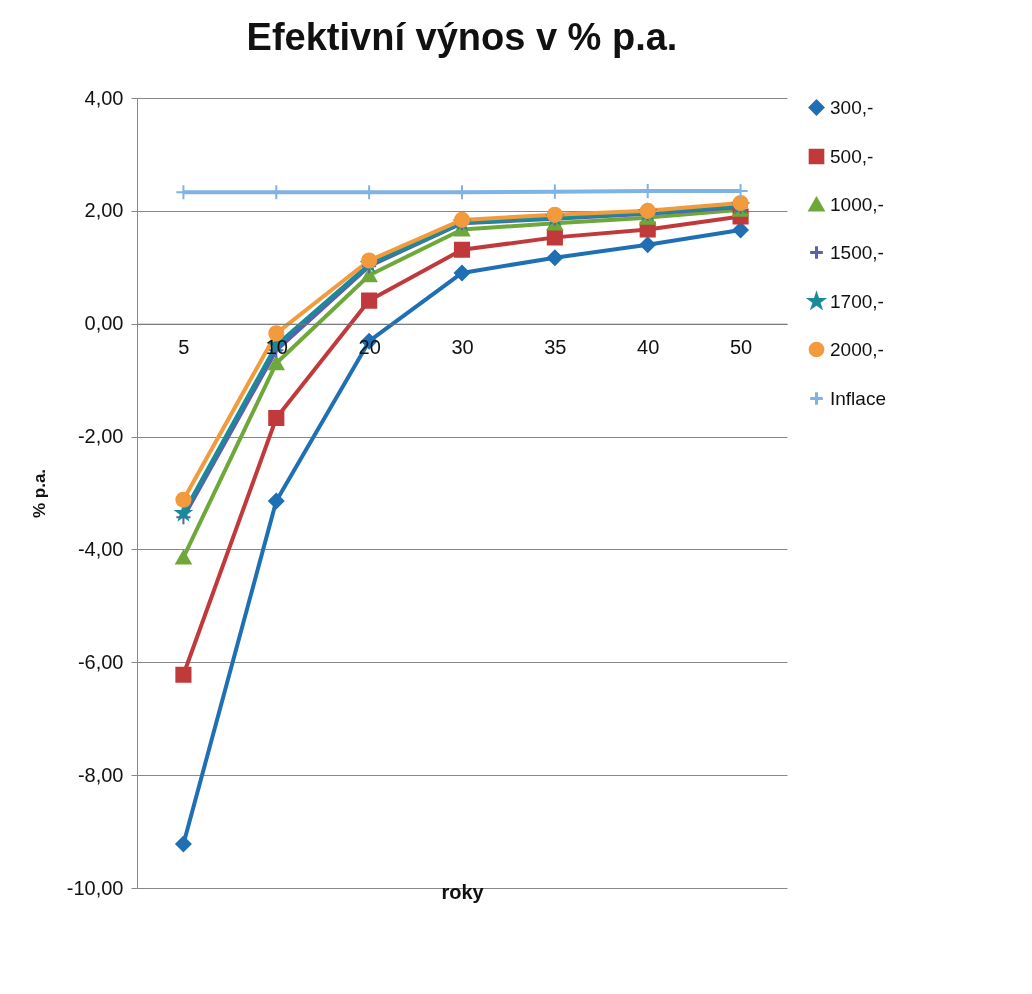 Image resolution: width=1032 pixels, height=994 pixels. What do you see at coordinates (95, 887) in the screenshot?
I see `y-tick-label: -10,00` at bounding box center [95, 887].